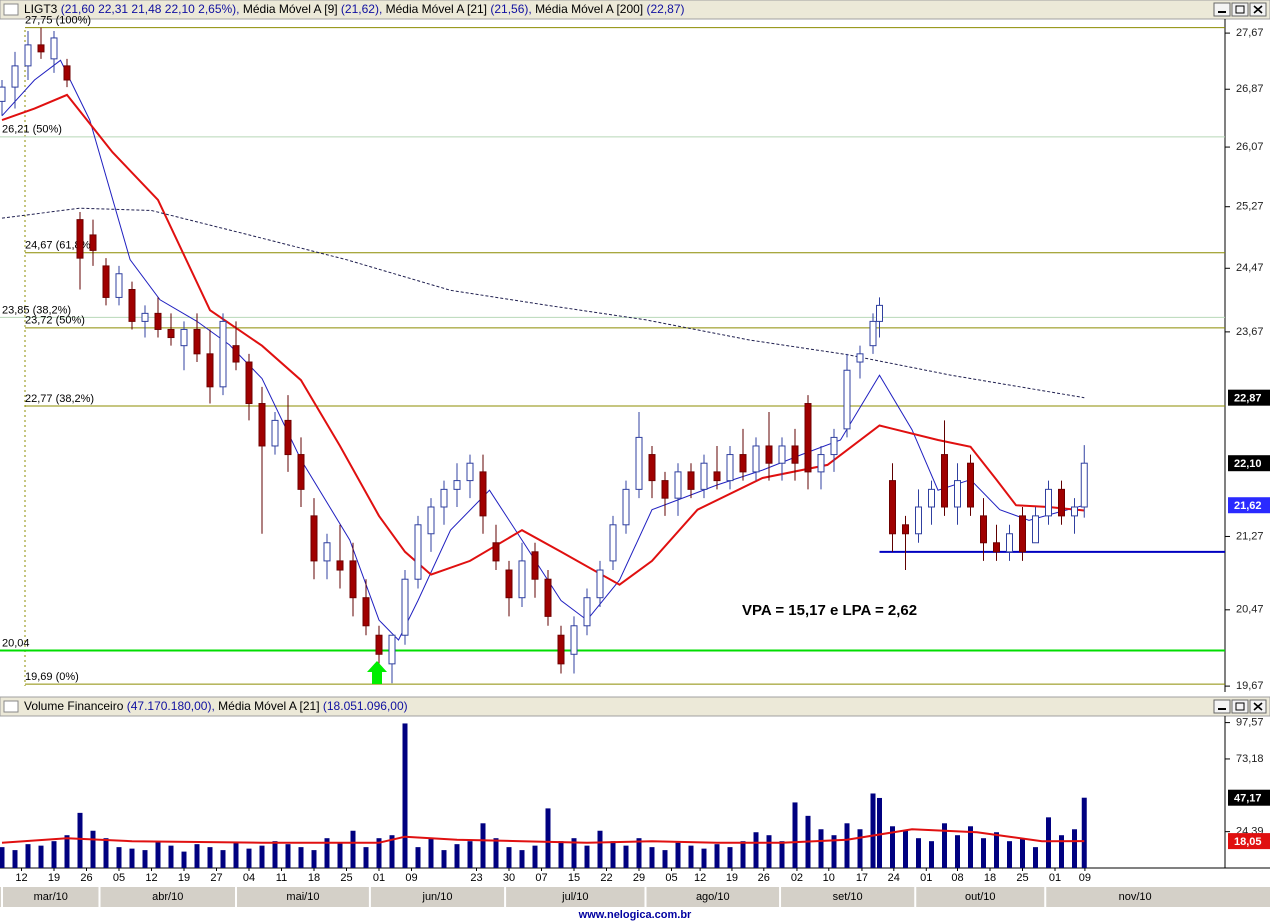 The width and height of the screenshot is (1270, 924). What do you see at coordinates (59, 246) in the screenshot?
I see `fib-level-label: 24,67 (61,8%)` at bounding box center [59, 246].